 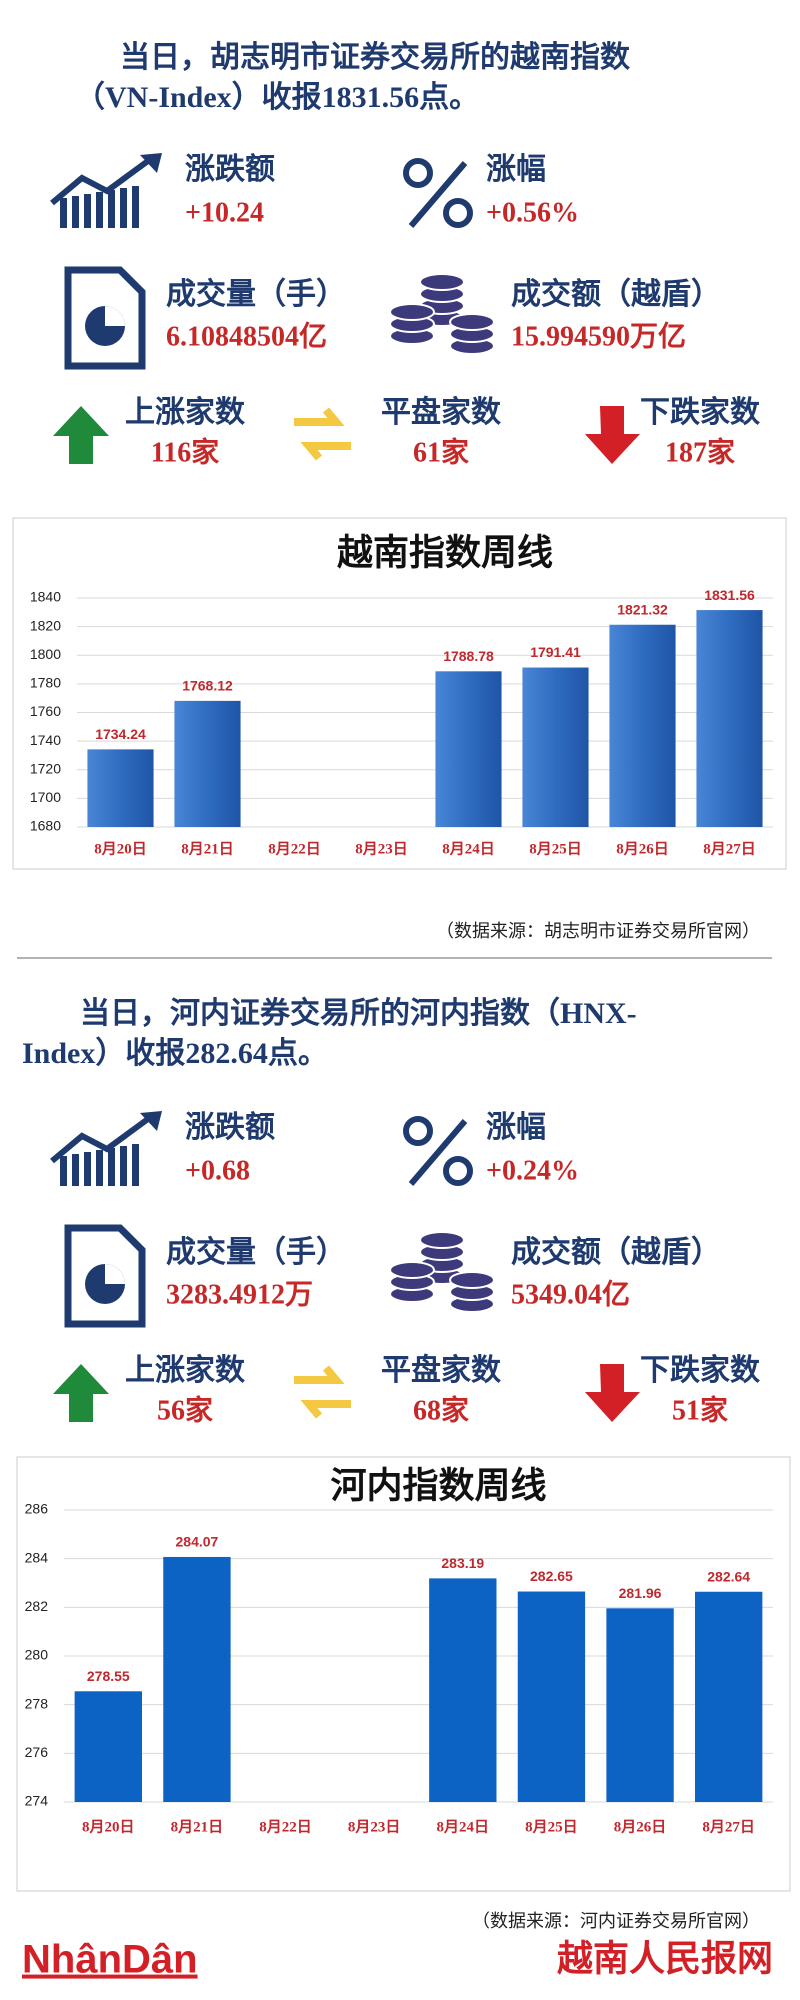 I want to click on y-tick-label: 1700, so click(x=45, y=797).